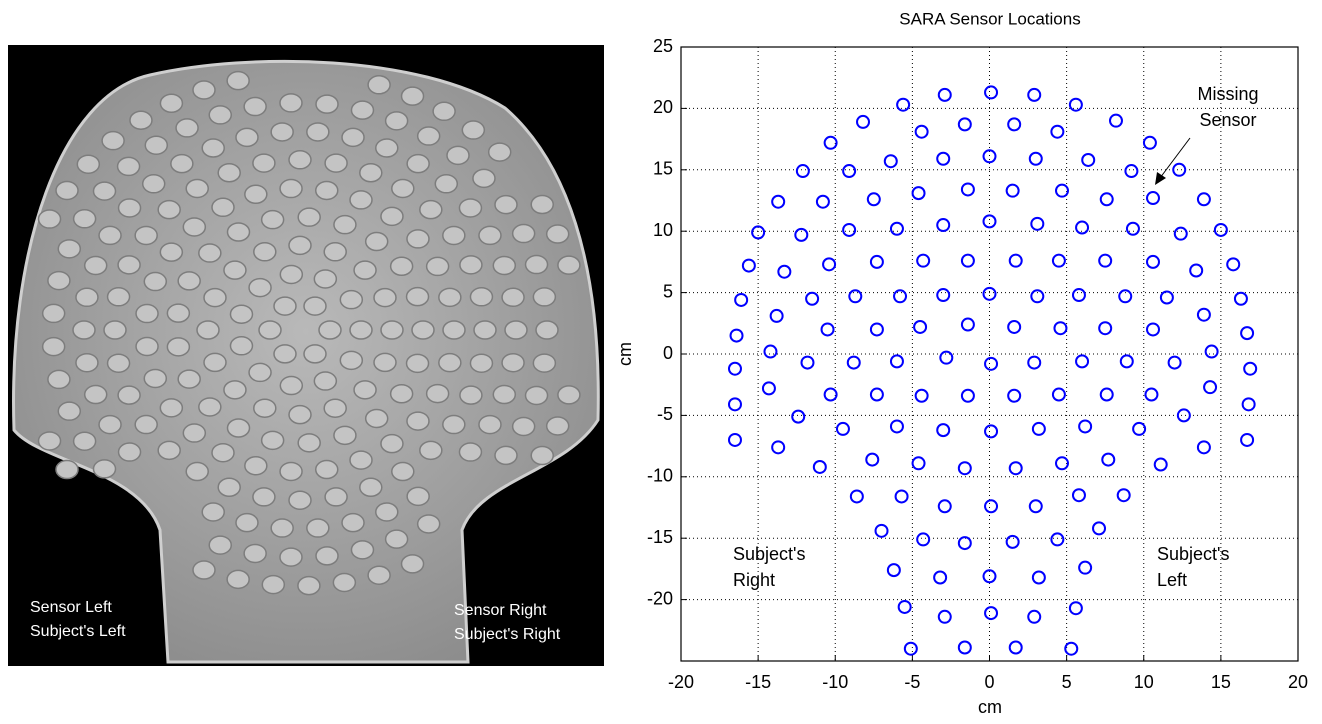  Describe the element at coordinates (663, 230) in the screenshot. I see `y-tick-label: 10` at that location.